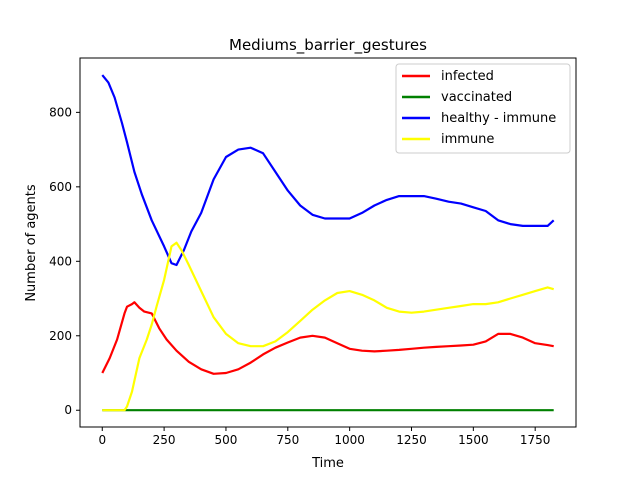 The image size is (640, 480). I want to click on x-axis-label: Time, so click(327, 463).